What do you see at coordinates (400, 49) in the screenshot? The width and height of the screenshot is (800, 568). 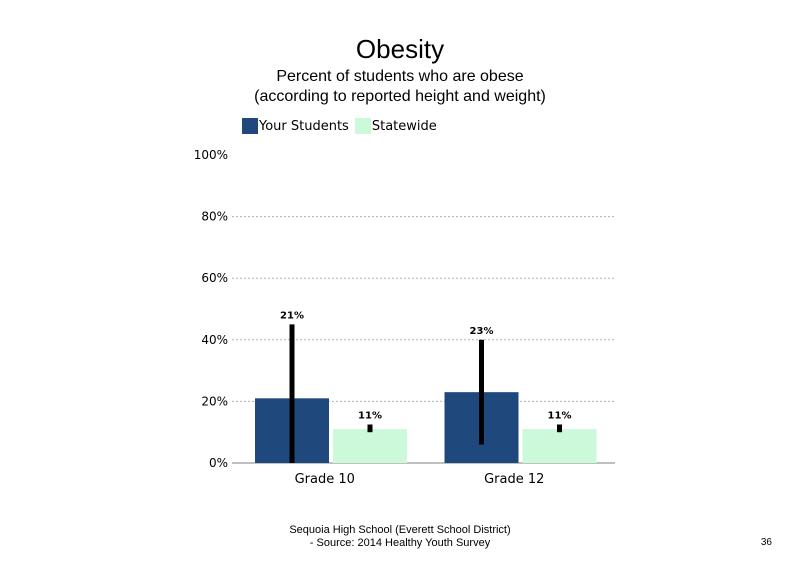 I see `chart-title: Obesity` at bounding box center [400, 49].